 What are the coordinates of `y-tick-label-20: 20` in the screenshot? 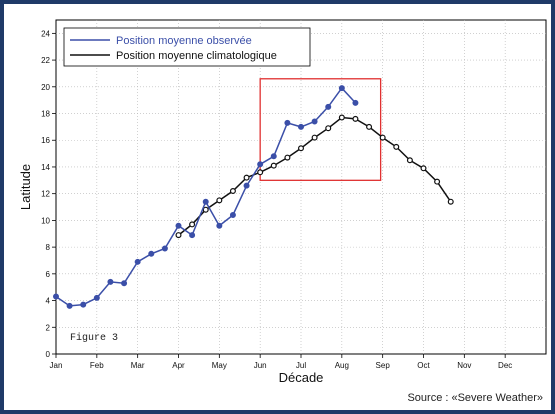 It's located at (45, 87).